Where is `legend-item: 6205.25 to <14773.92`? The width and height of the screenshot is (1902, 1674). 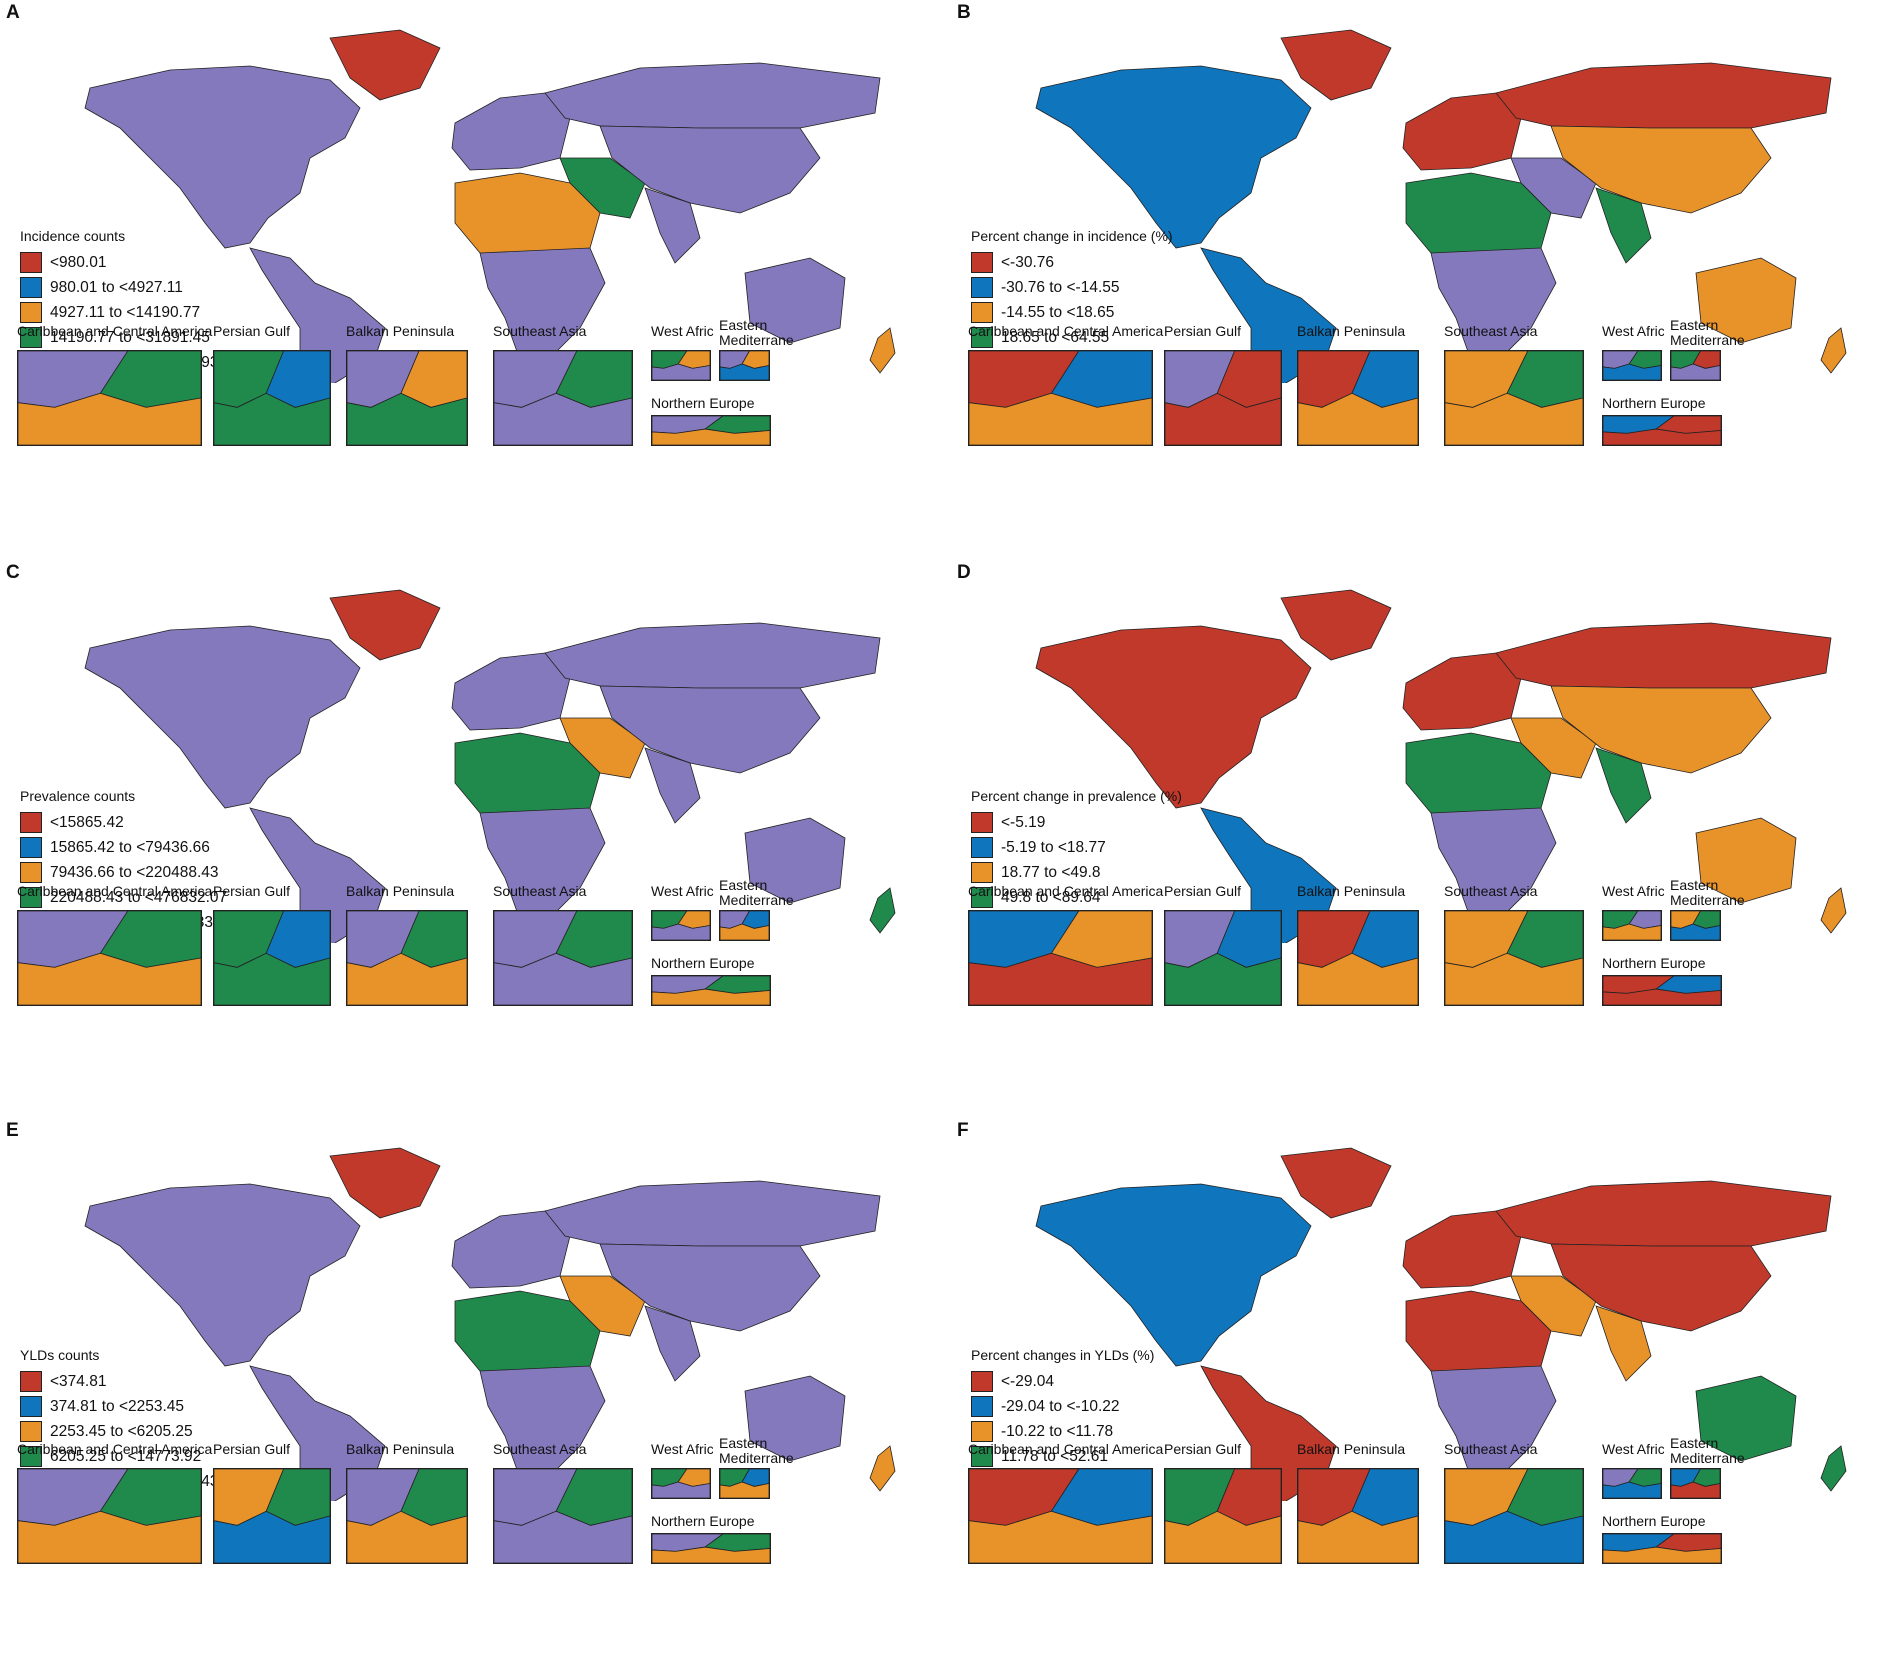 legend-item: 6205.25 to <14773.92 is located at coordinates (119, 1456).